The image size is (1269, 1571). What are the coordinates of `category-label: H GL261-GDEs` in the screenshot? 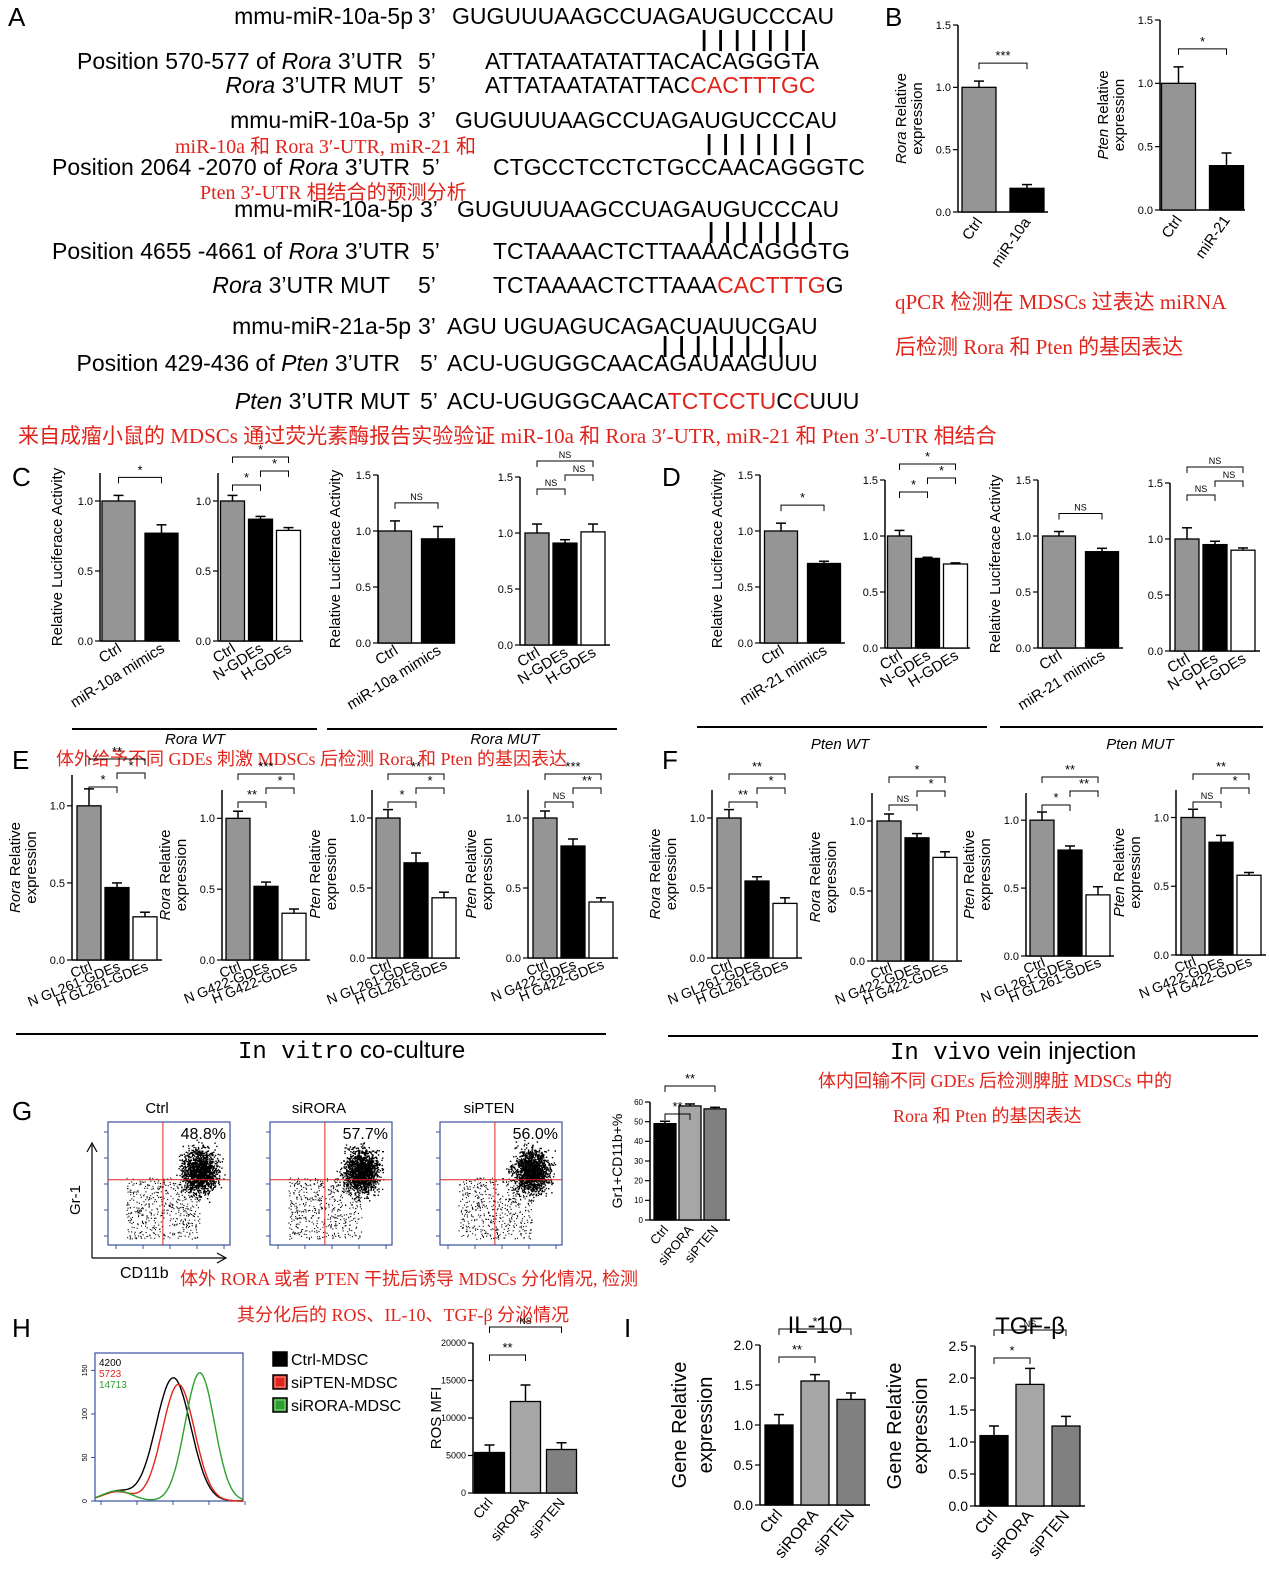 It's located at (741, 982).